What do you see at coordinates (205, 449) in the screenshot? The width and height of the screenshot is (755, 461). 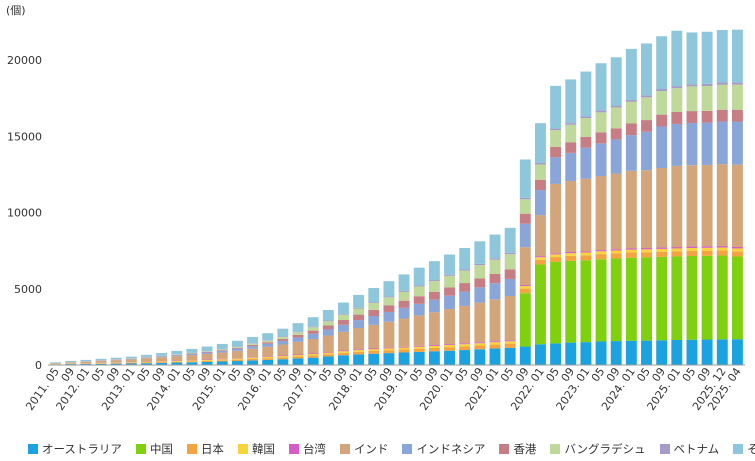 I see `legend-item: 日本` at bounding box center [205, 449].